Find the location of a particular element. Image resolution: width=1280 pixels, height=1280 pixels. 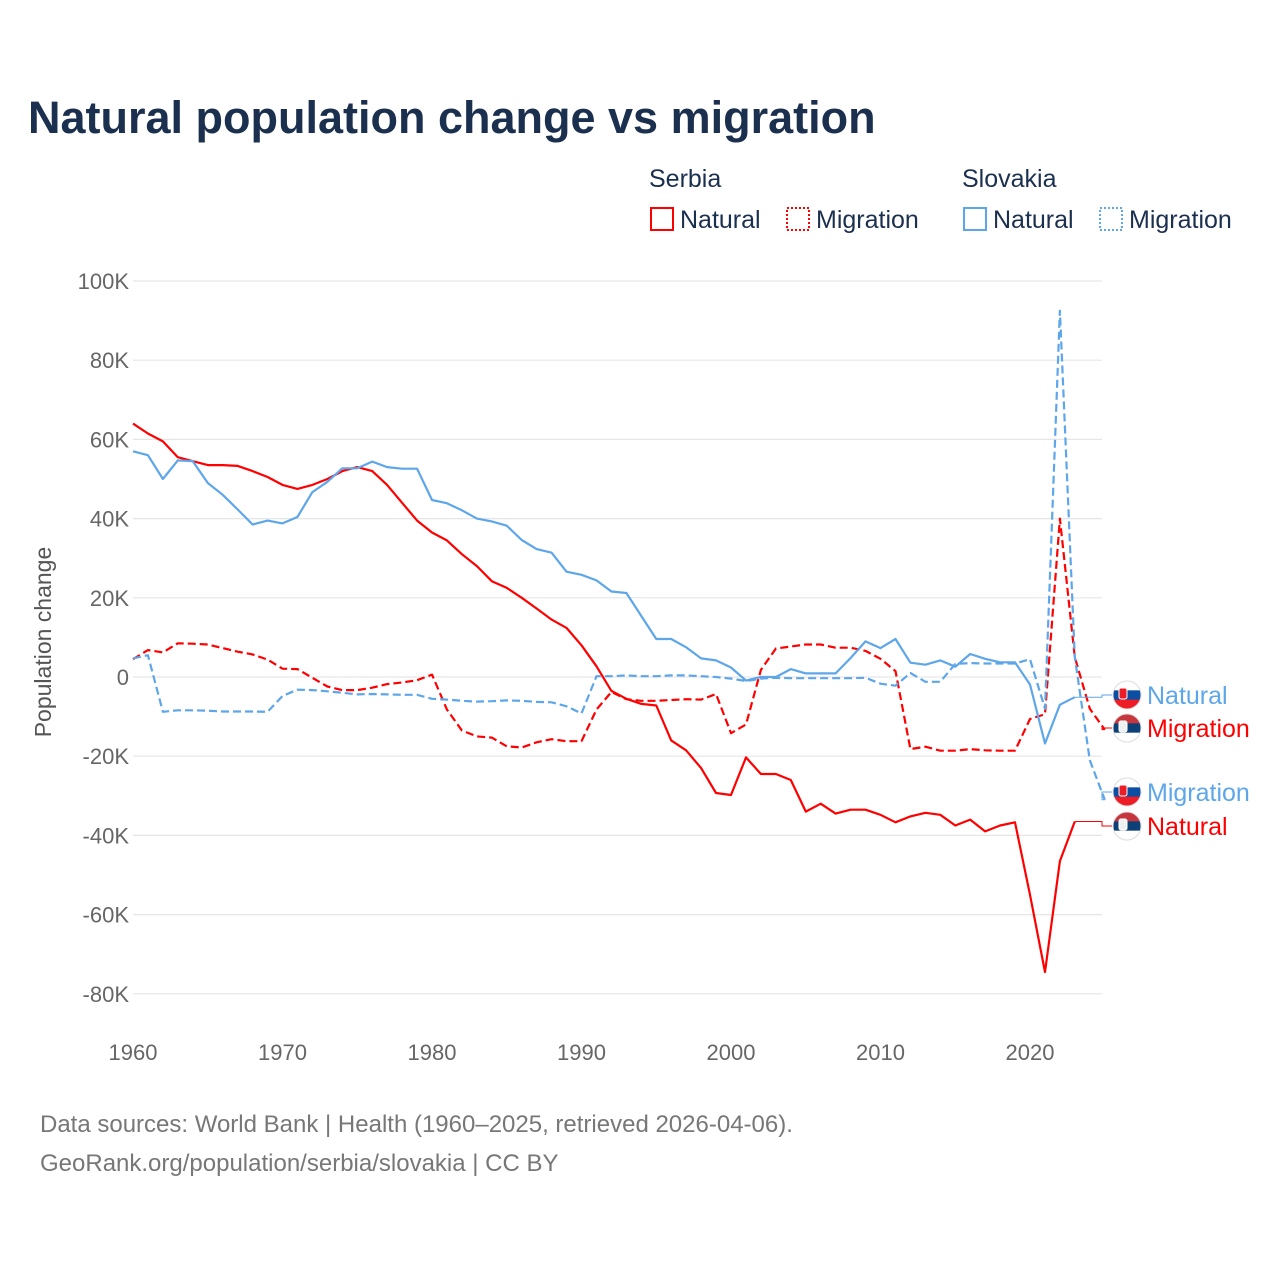

x-tick-label: 1970 is located at coordinates (282, 1052).